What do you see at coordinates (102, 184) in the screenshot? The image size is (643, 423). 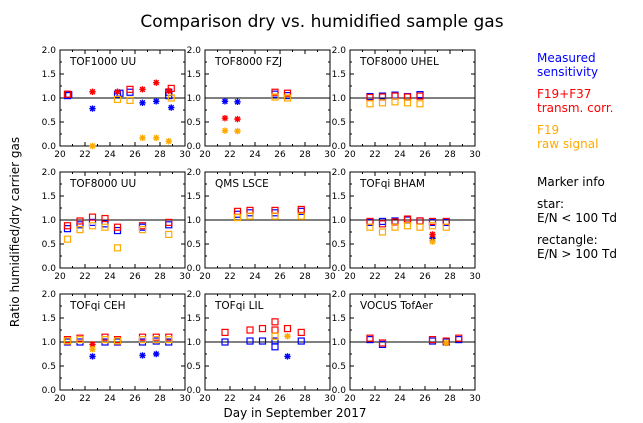 I see `panel-title: TOF8000 UU` at bounding box center [102, 184].